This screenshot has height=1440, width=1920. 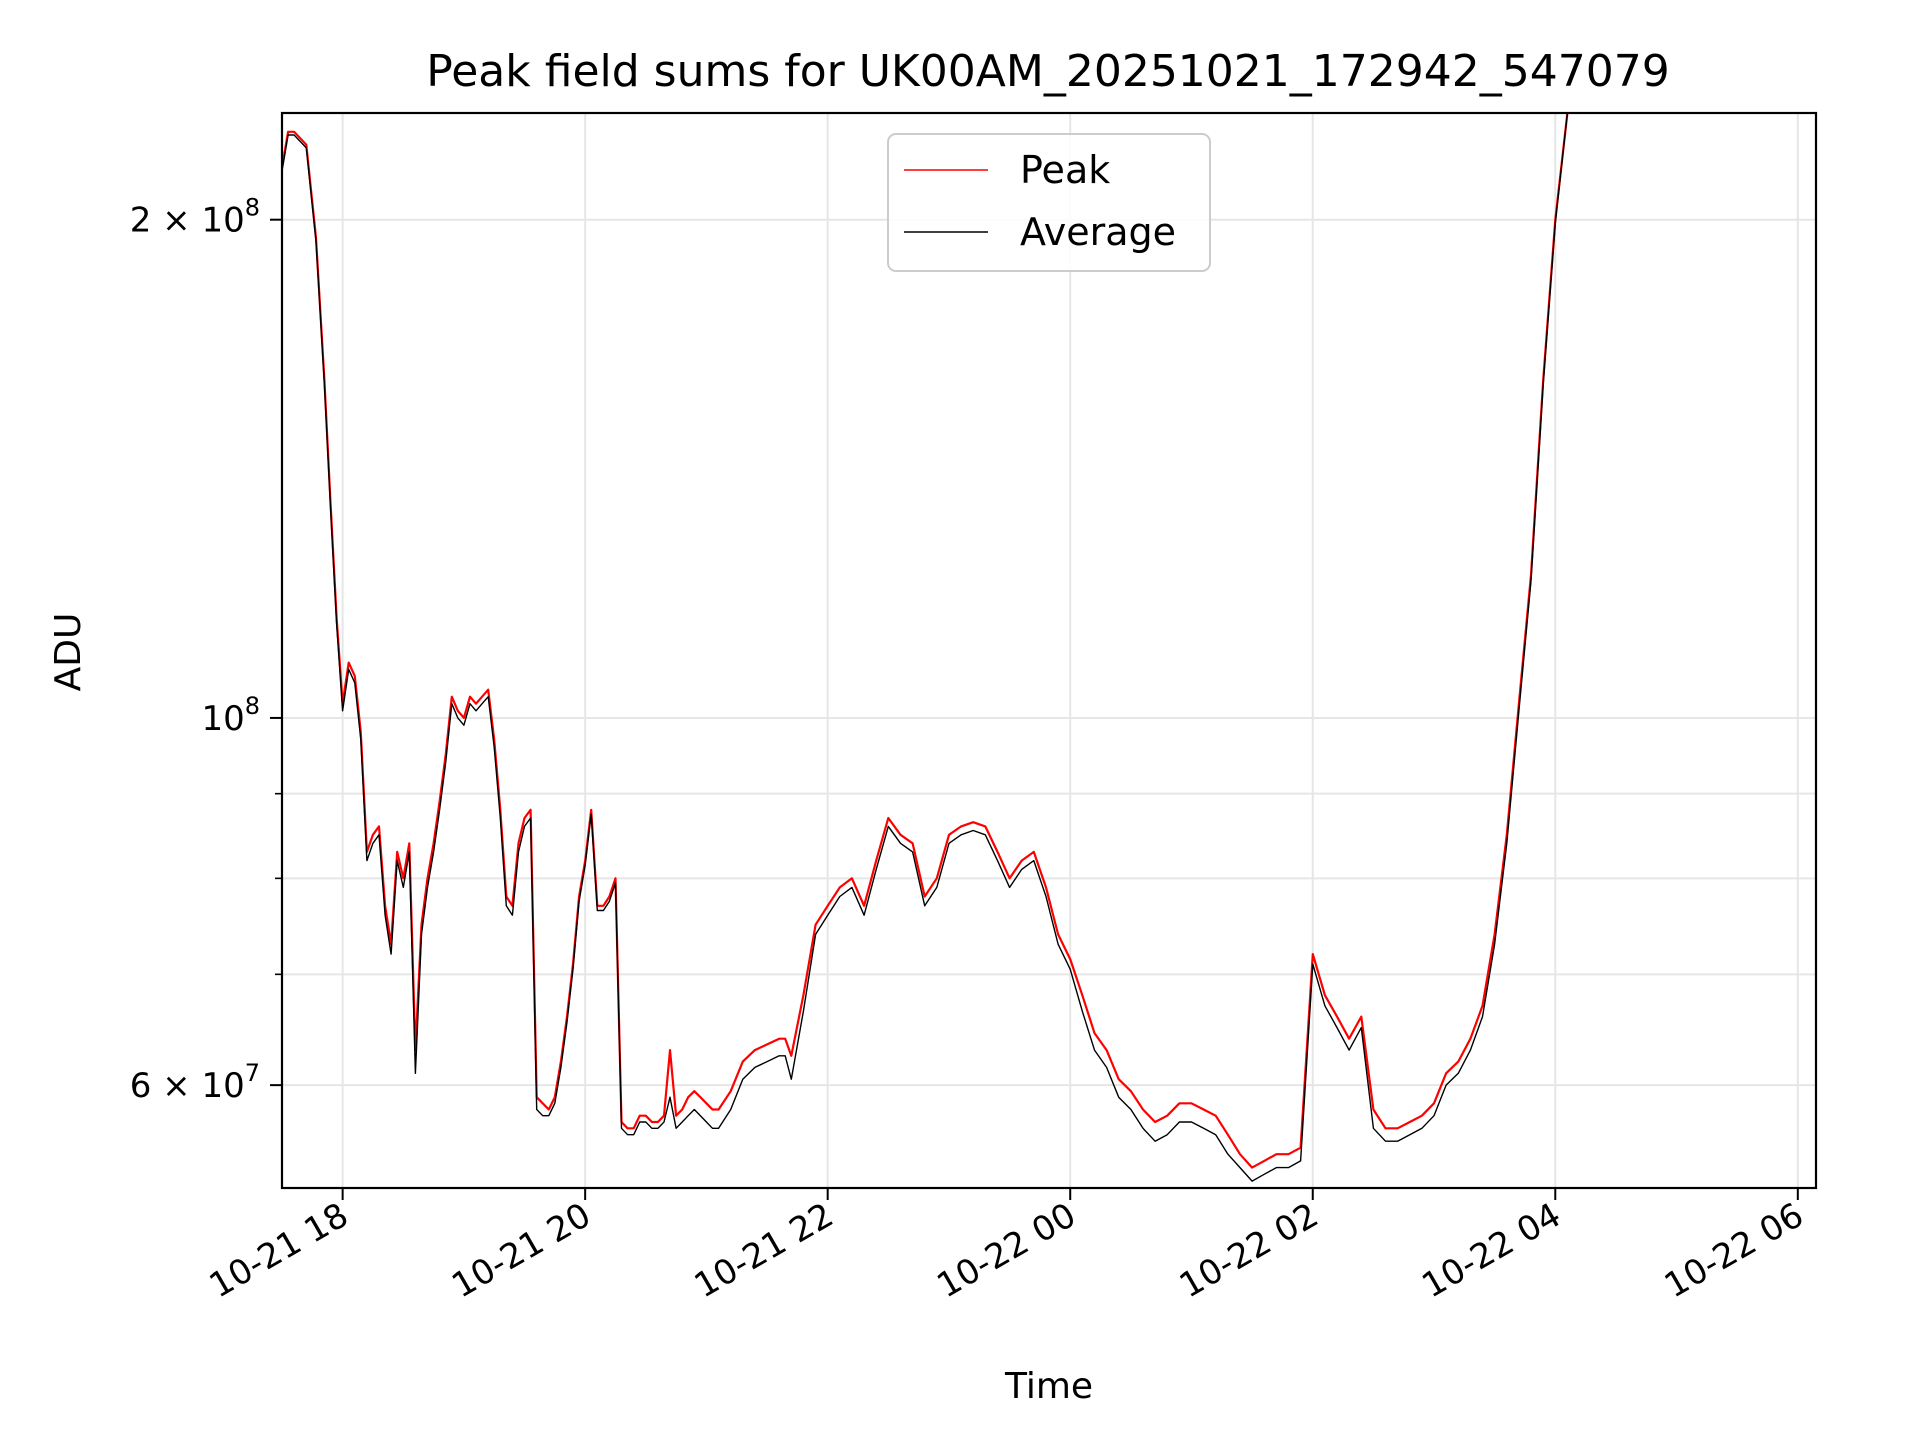 I want to click on y-tick-label: 6 × 107, so click(x=195, y=1082).